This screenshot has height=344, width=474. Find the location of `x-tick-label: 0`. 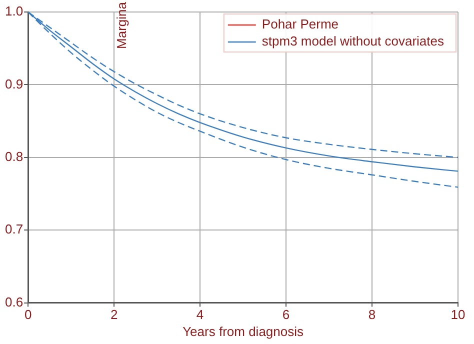

x-tick-label: 0 is located at coordinates (28, 314).